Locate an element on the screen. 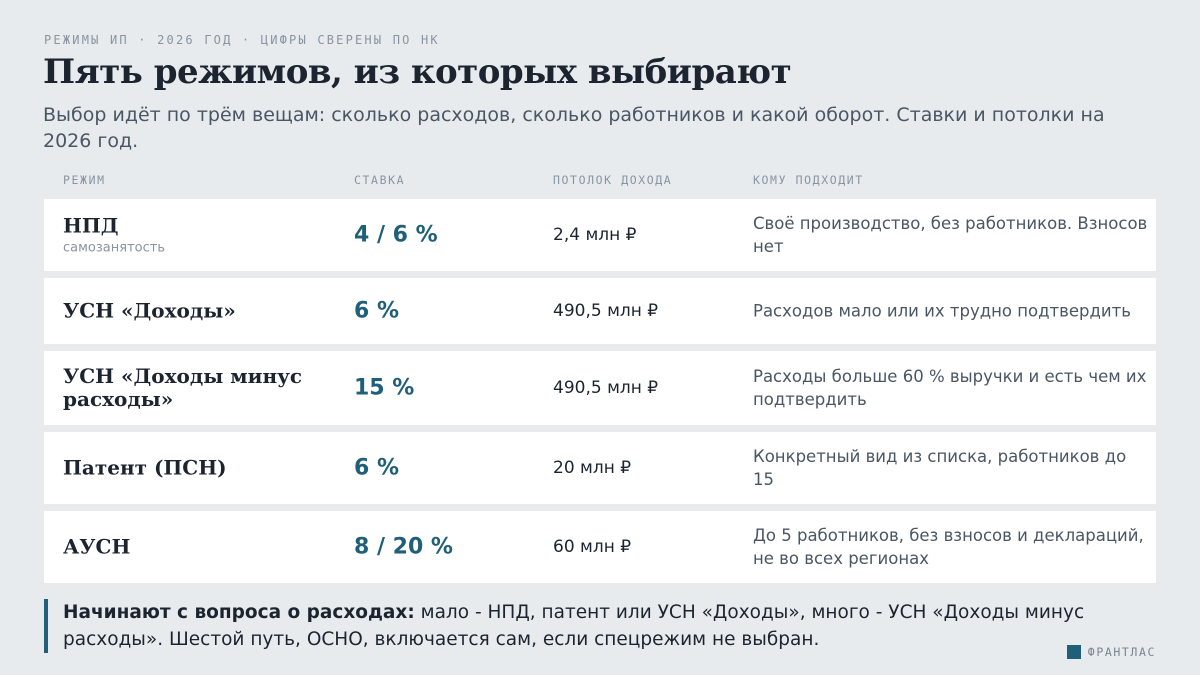 The height and width of the screenshot is (675, 1200). limit-value: 60 млн ₽ is located at coordinates (592, 547).